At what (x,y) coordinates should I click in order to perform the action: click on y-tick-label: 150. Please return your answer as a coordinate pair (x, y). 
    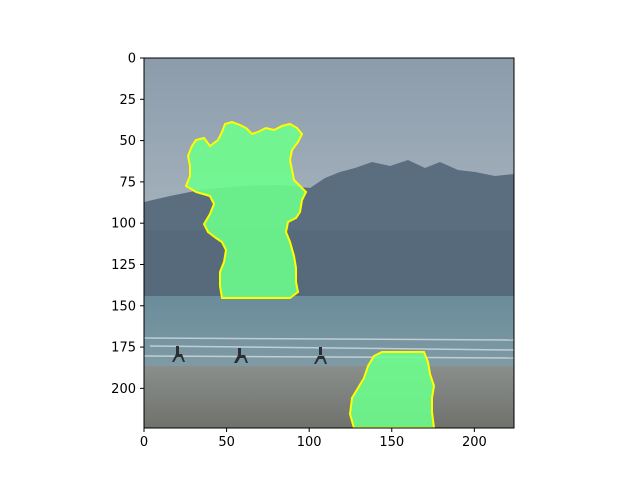
    Looking at the image, I should click on (123, 306).